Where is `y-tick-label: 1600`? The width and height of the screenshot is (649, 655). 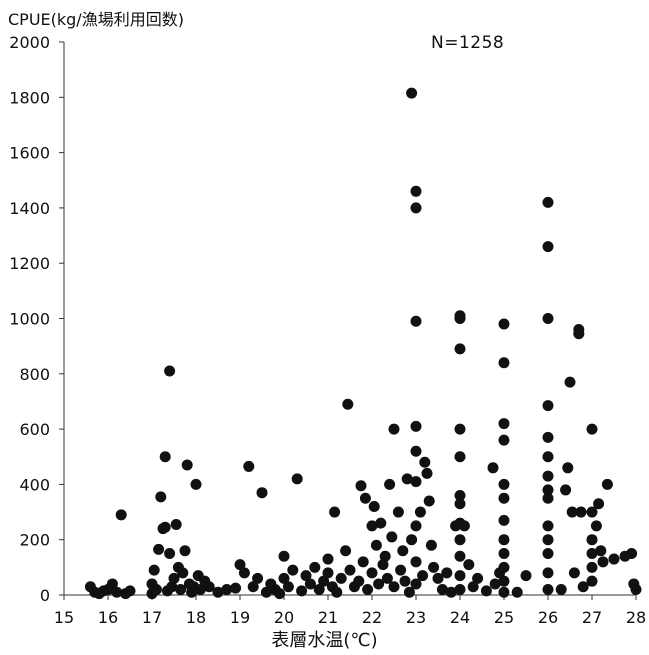
y-tick-label: 1600 is located at coordinates (29, 153).